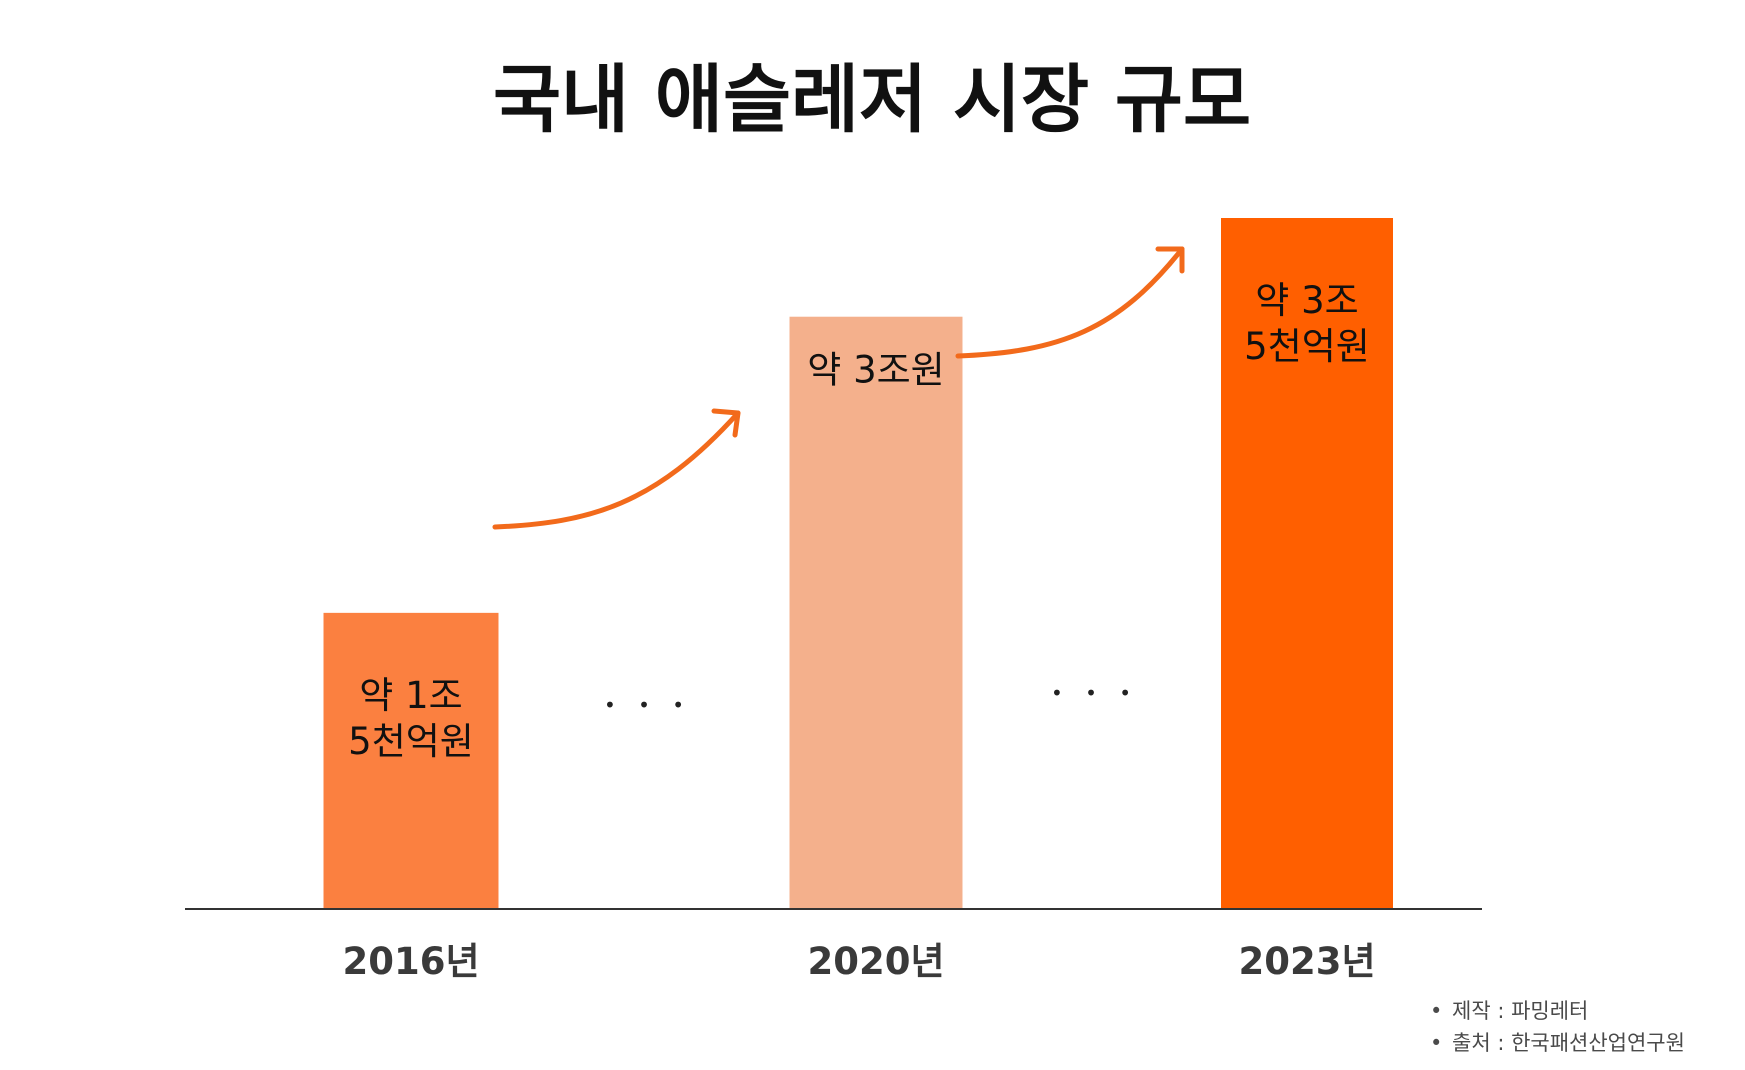 This screenshot has width=1745, height=1070. What do you see at coordinates (1306, 961) in the screenshot?
I see `x-tick-label: 2023년` at bounding box center [1306, 961].